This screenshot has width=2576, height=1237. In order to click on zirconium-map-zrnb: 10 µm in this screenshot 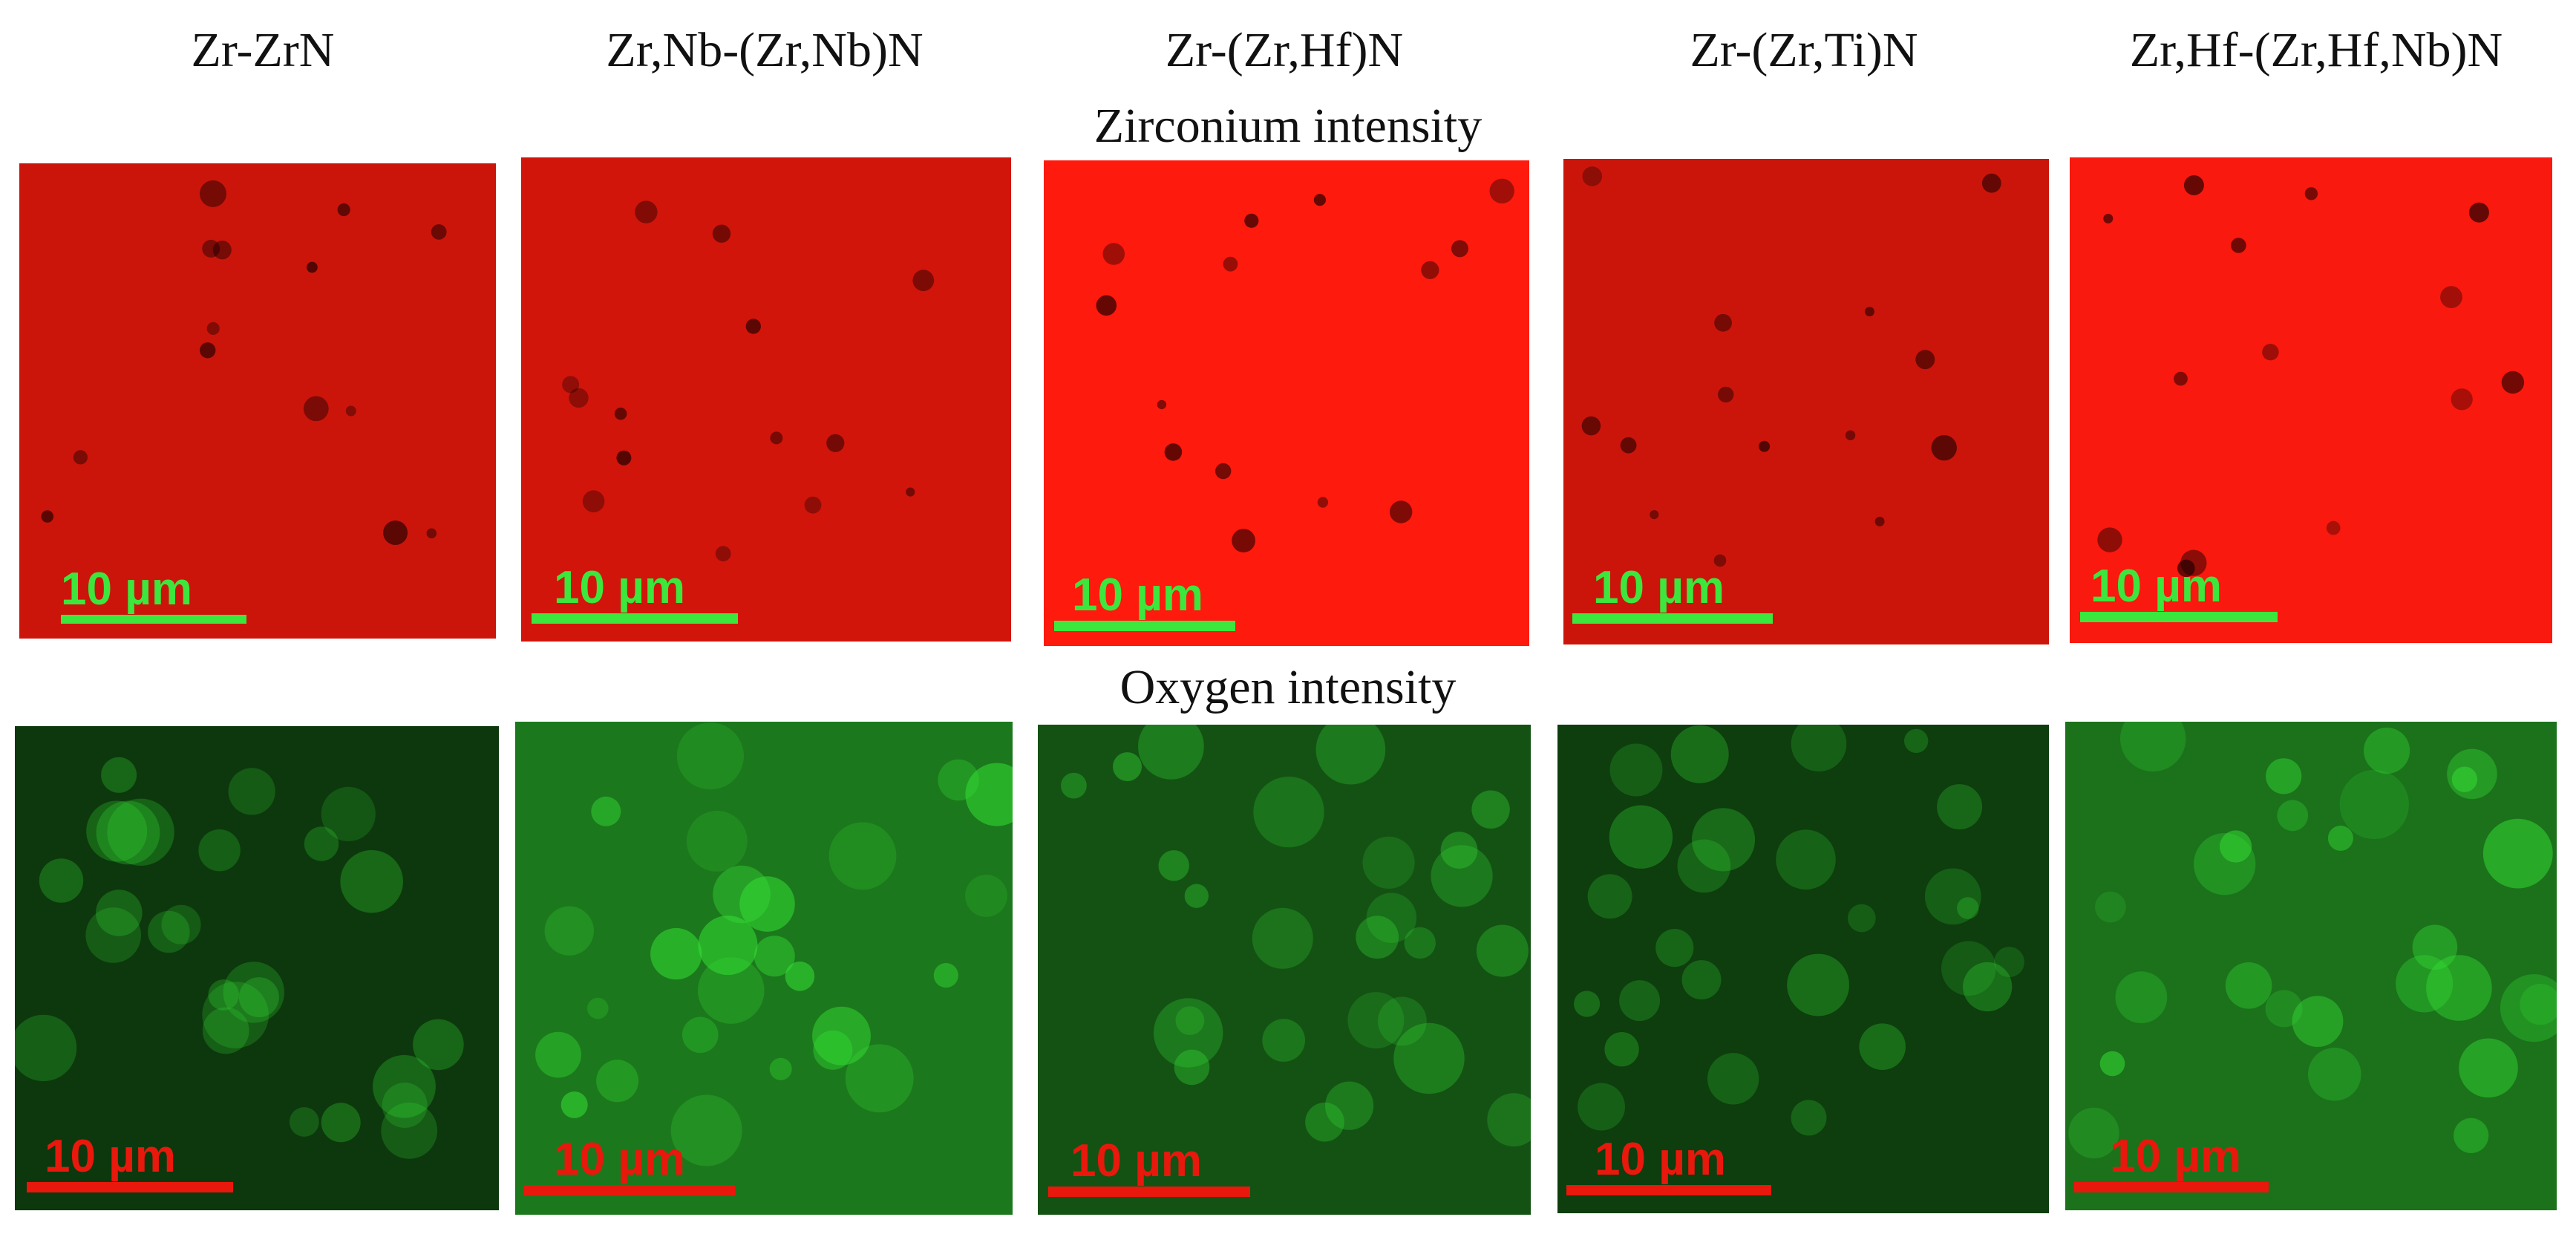, I will do `click(766, 399)`.